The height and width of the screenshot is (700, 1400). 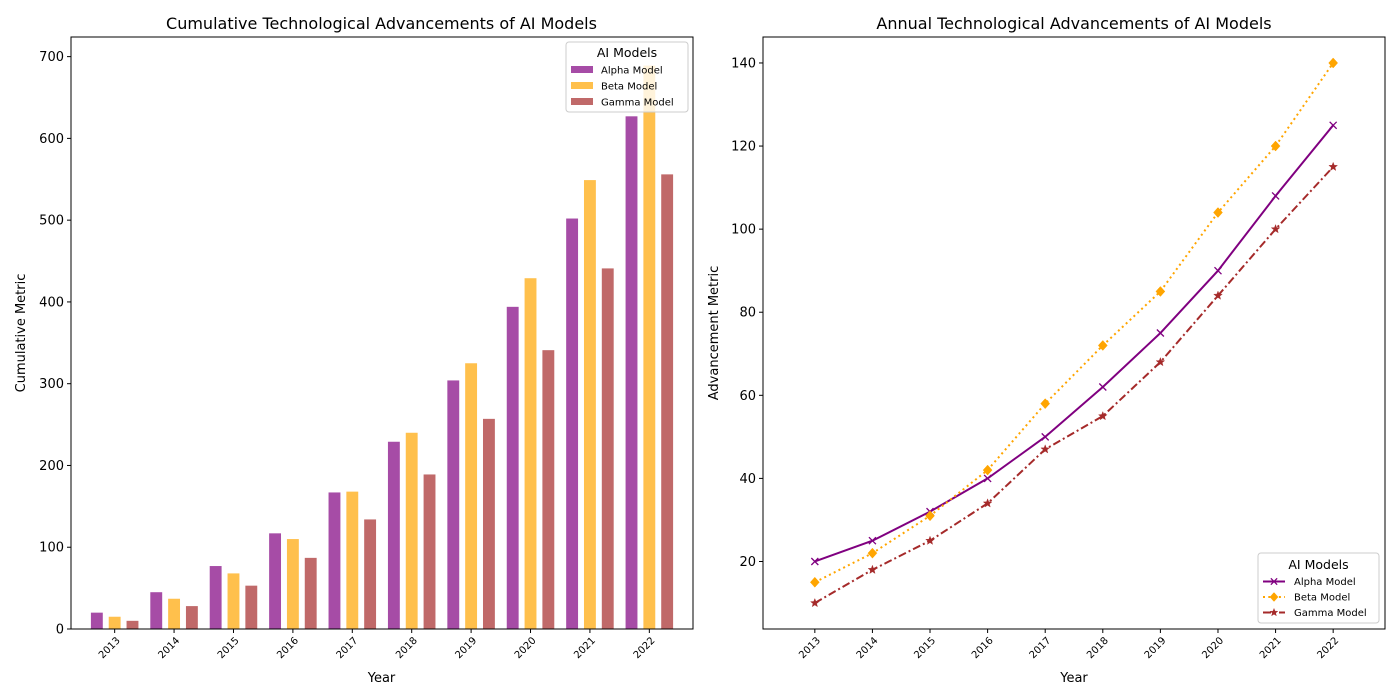 What do you see at coordinates (51, 139) in the screenshot?
I see `y-tick-label: 600` at bounding box center [51, 139].